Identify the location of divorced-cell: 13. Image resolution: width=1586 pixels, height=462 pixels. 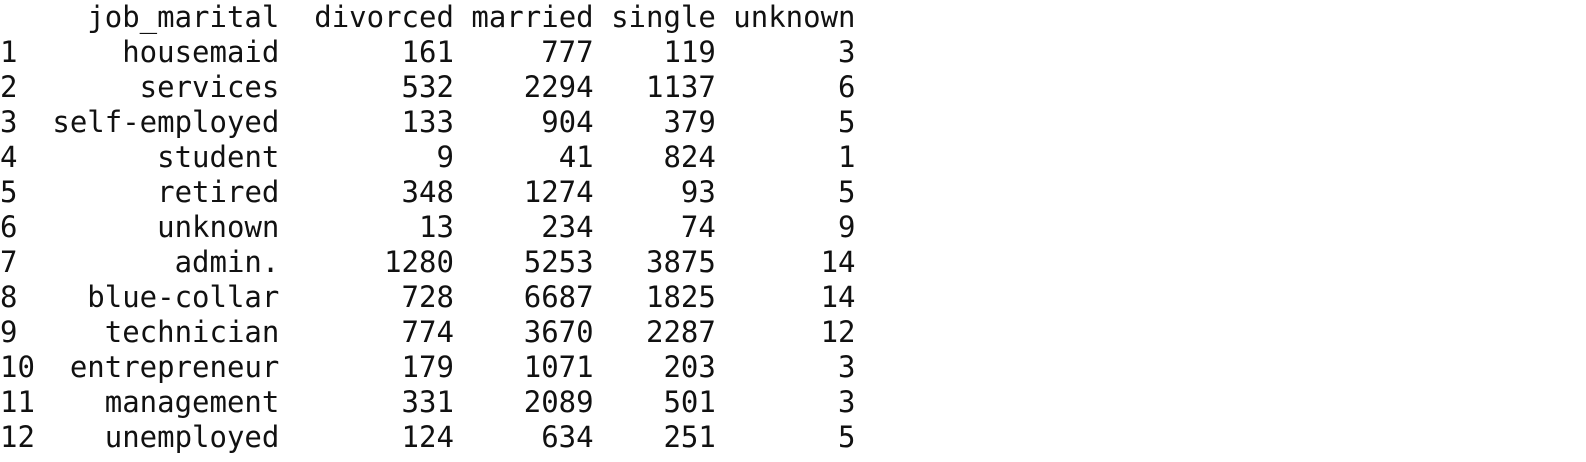
(436, 227).